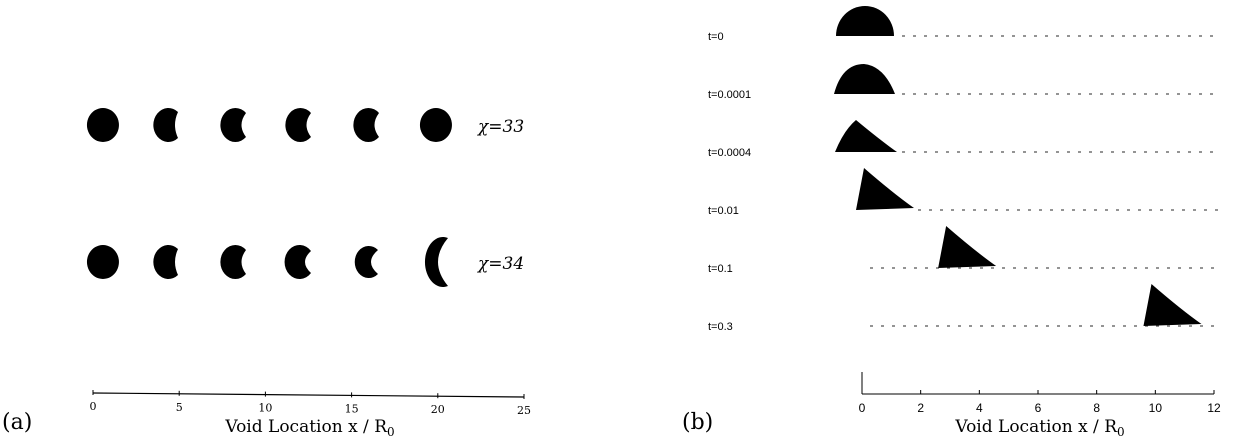  Describe the element at coordinates (1096, 408) in the screenshot. I see `x-tick-label-8: 8` at that location.